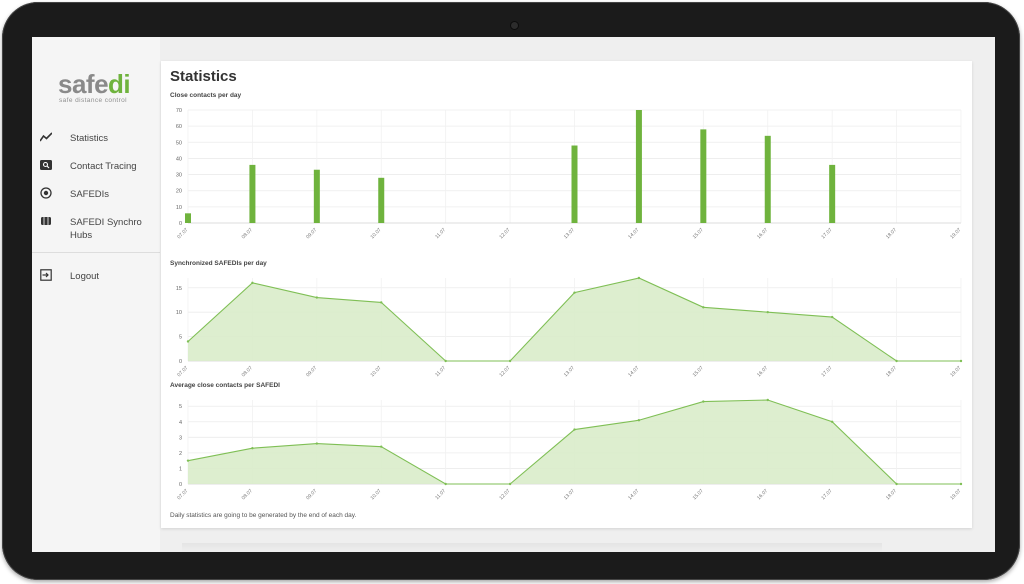 The width and height of the screenshot is (1024, 584). What do you see at coordinates (179, 159) in the screenshot?
I see `y-tick-label: 40` at bounding box center [179, 159].